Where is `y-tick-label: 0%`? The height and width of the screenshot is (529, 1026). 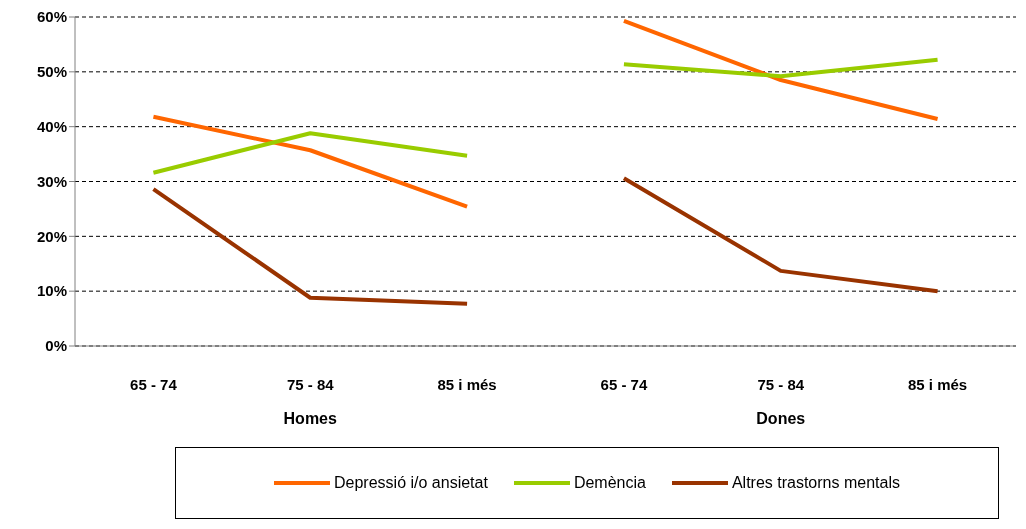
y-tick-label: 0% is located at coordinates (56, 346).